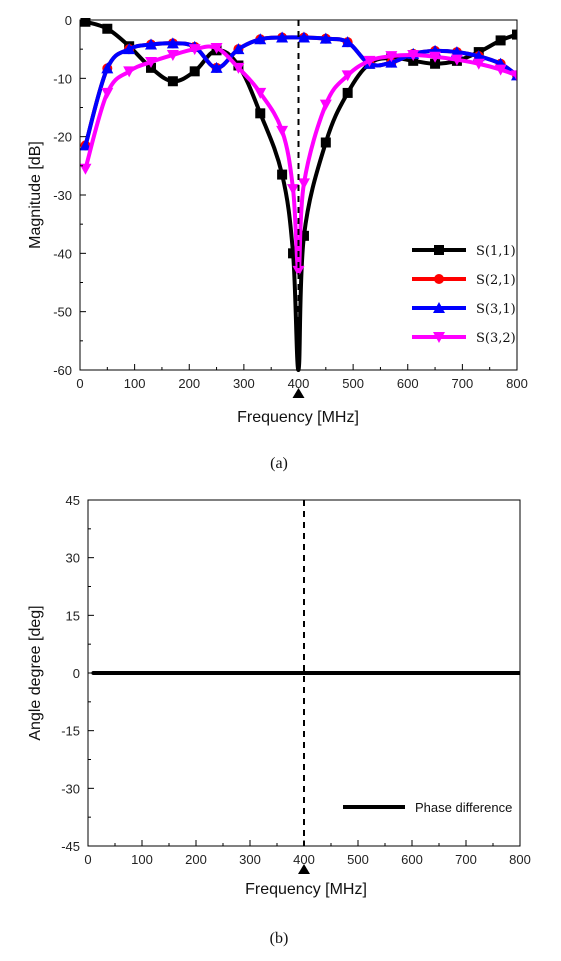  Describe the element at coordinates (279, 938) in the screenshot. I see `chart-b-caption: (b)` at that location.